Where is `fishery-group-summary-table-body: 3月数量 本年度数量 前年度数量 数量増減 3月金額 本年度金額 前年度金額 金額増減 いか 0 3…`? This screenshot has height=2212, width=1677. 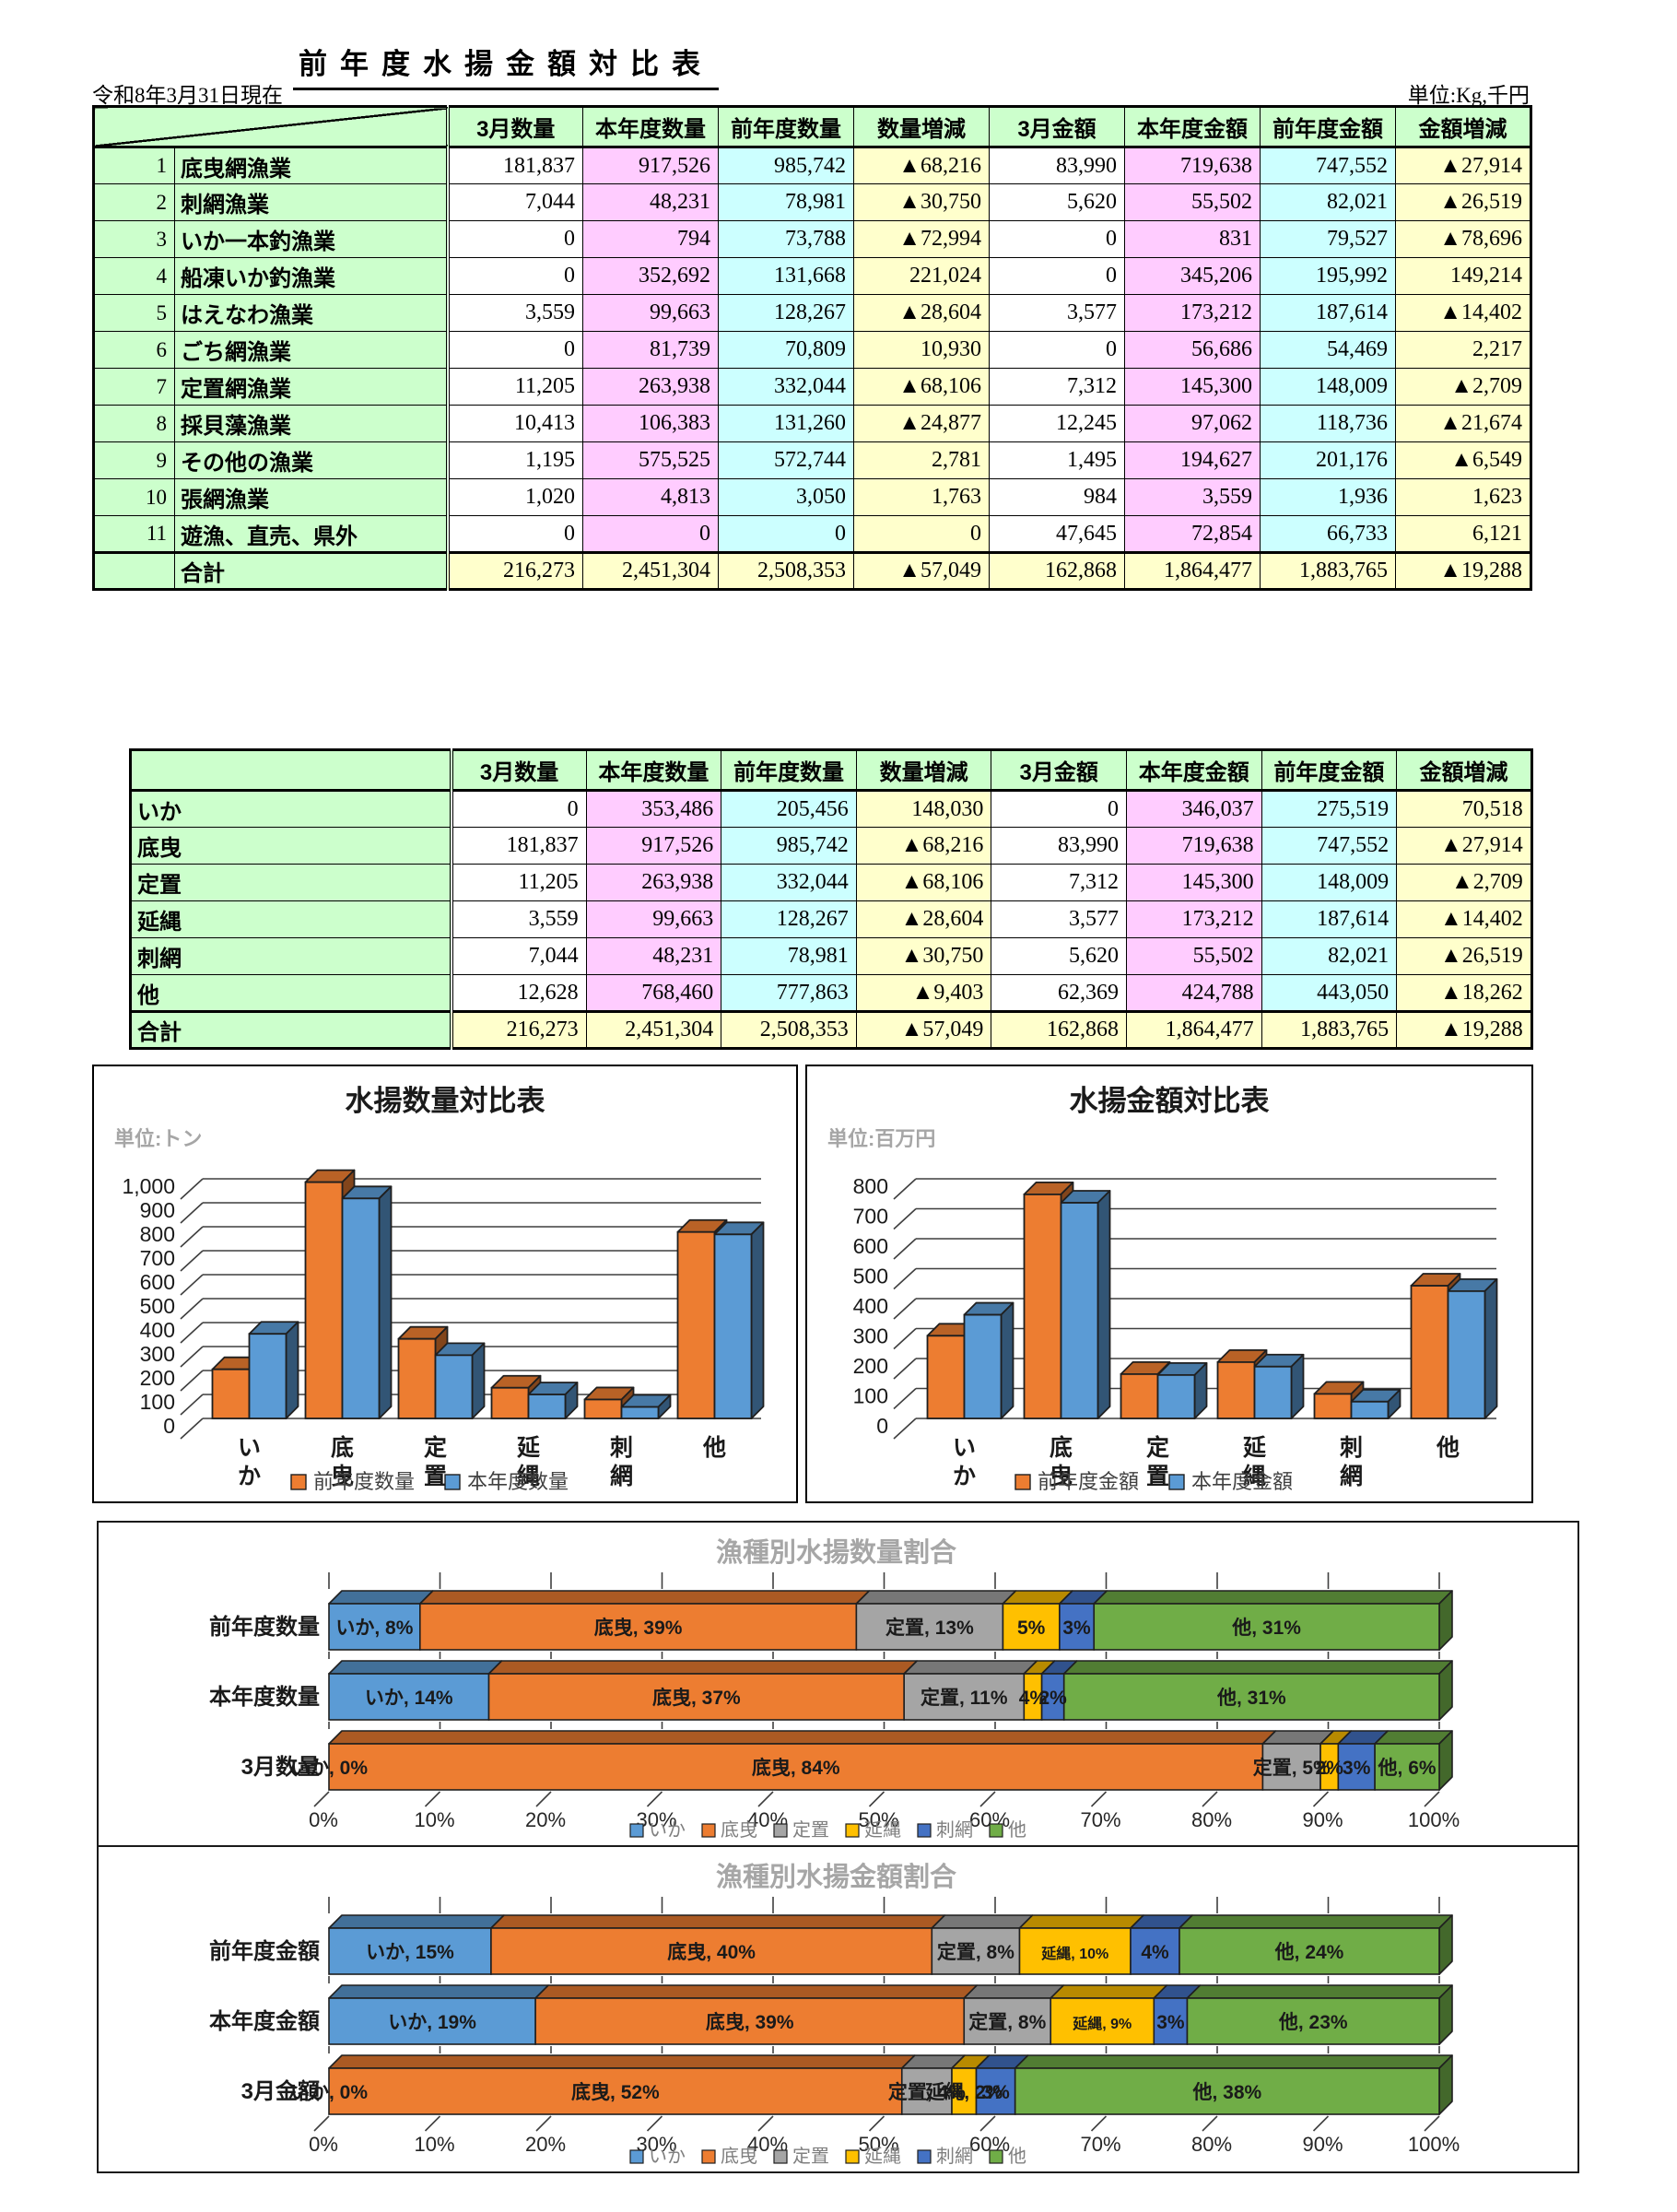 fishery-group-summary-table-body: 3月数量 本年度数量 前年度数量 数量増減 3月金額 本年度金額 前年度金額 金額増減 いか 0 3… is located at coordinates (831, 899).